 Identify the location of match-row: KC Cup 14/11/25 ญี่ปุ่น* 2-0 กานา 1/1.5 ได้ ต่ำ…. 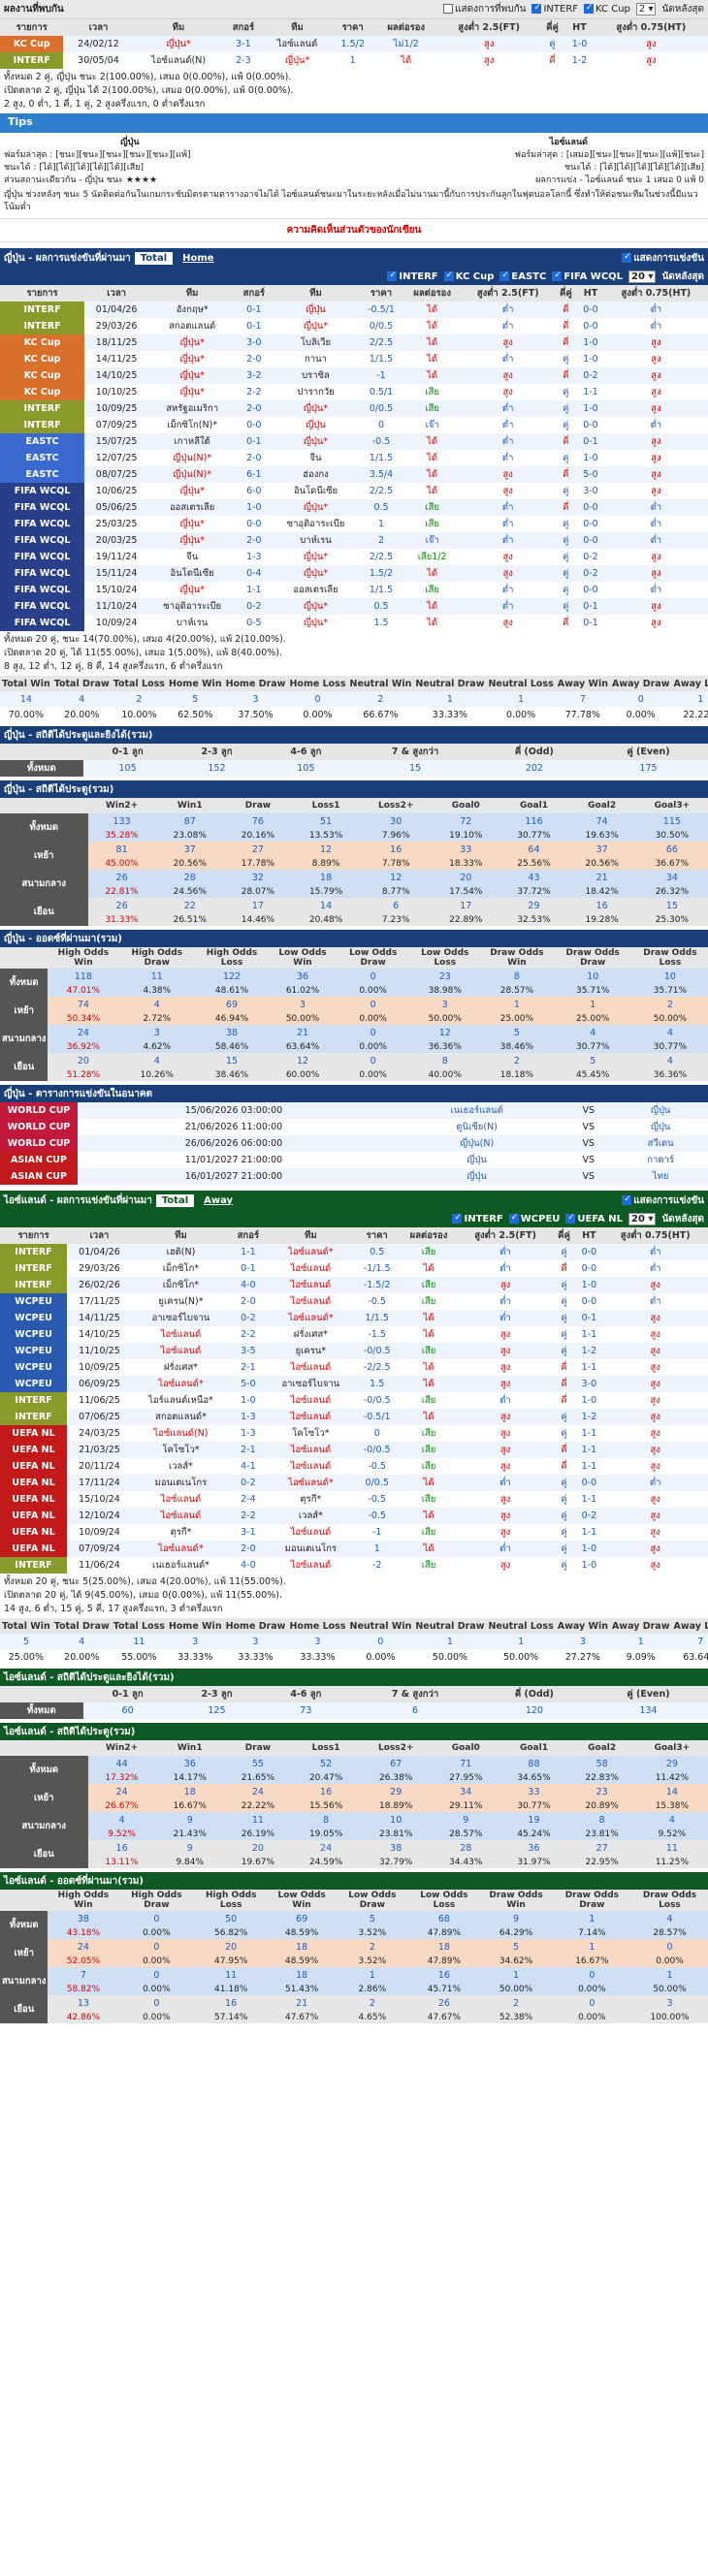
(354, 359).